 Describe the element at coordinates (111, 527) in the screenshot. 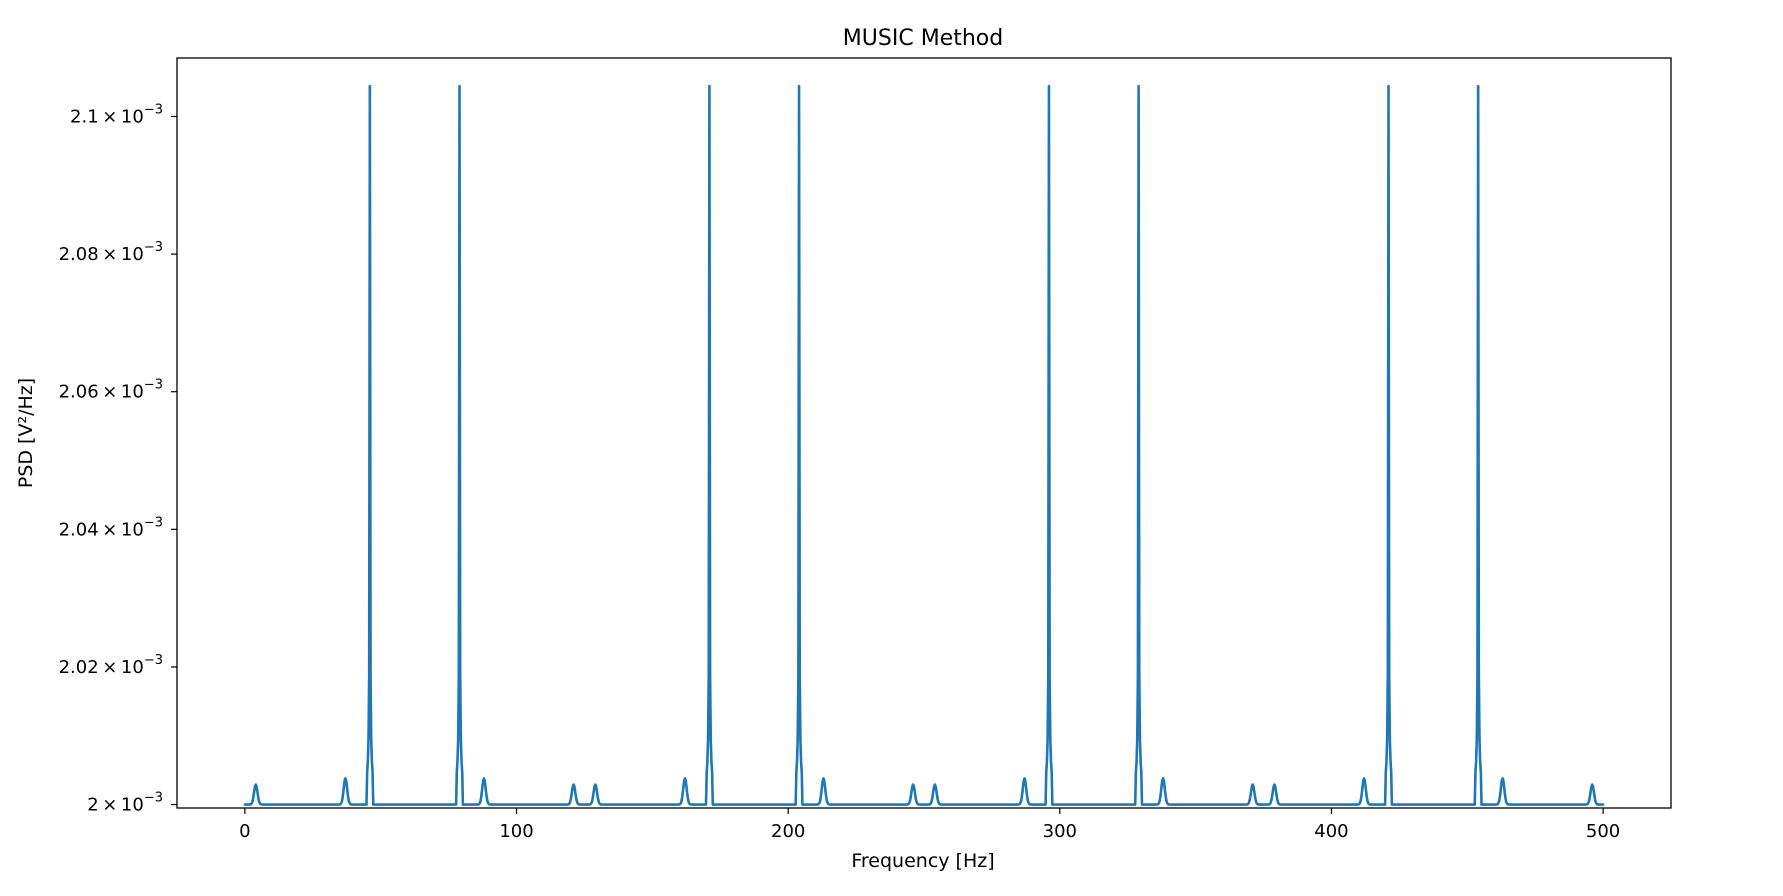

I see `y-tick-label: 2.04 × 10⁻³` at that location.